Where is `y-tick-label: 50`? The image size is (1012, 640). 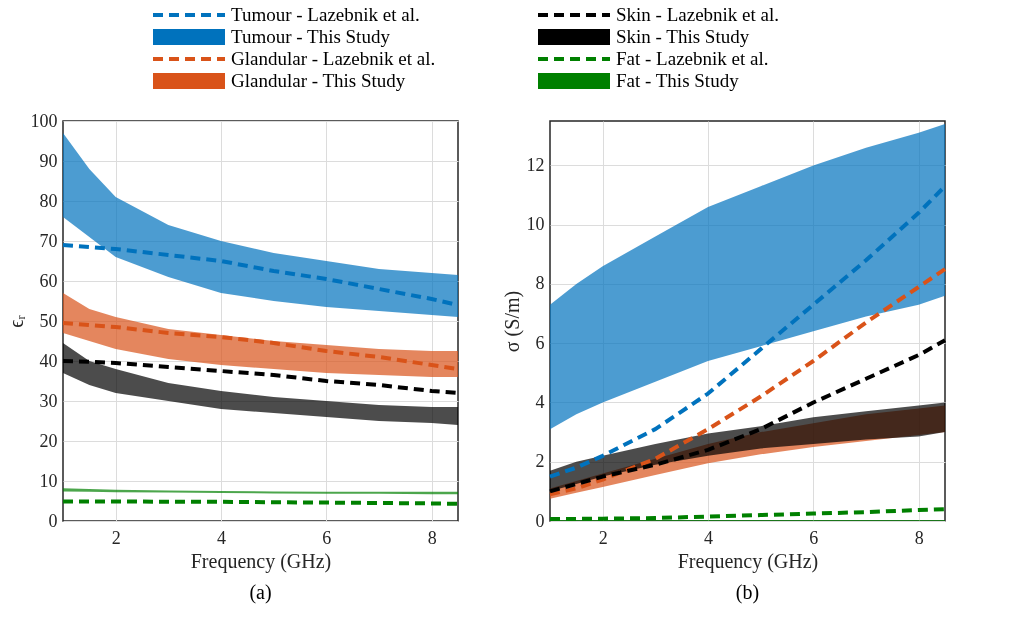
y-tick-label: 50 is located at coordinates (48, 320).